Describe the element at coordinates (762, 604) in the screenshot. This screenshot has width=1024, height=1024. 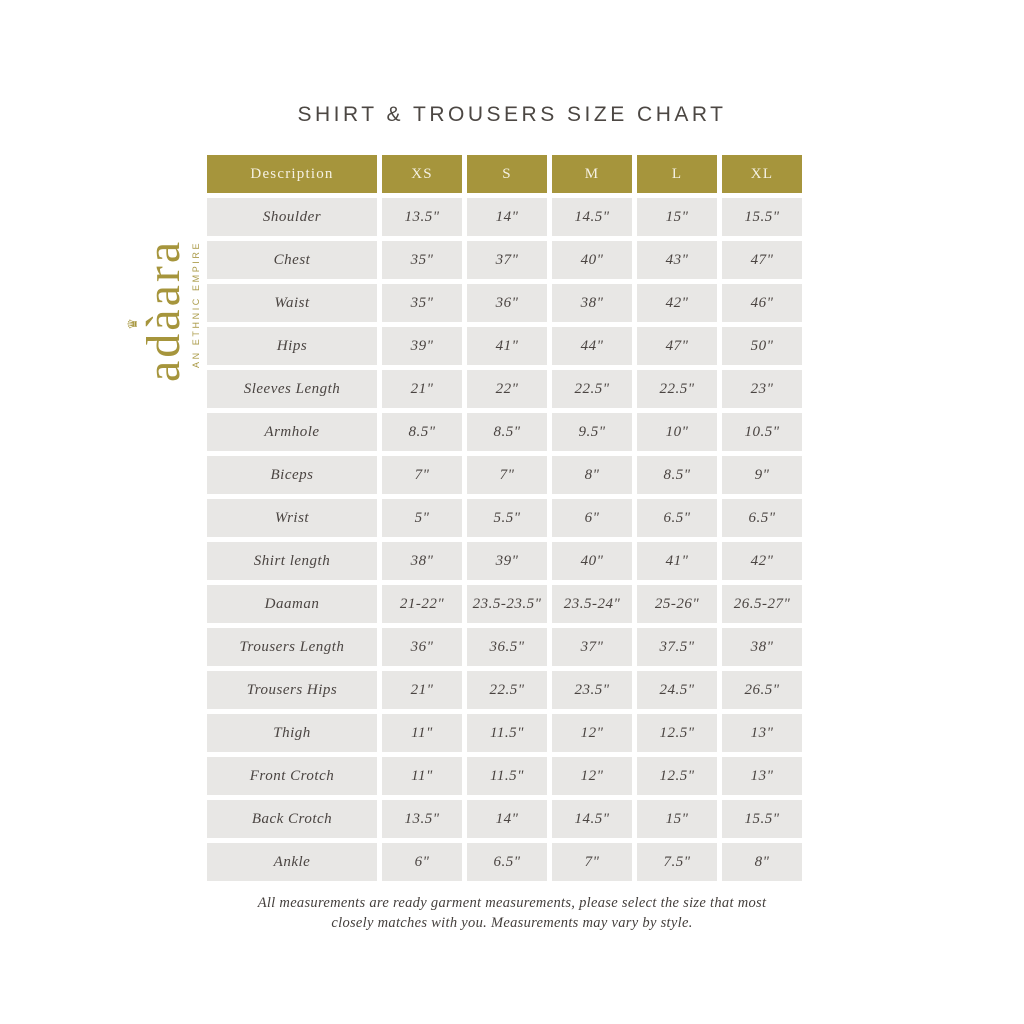
I see `value-cell: 26.5-27"` at that location.